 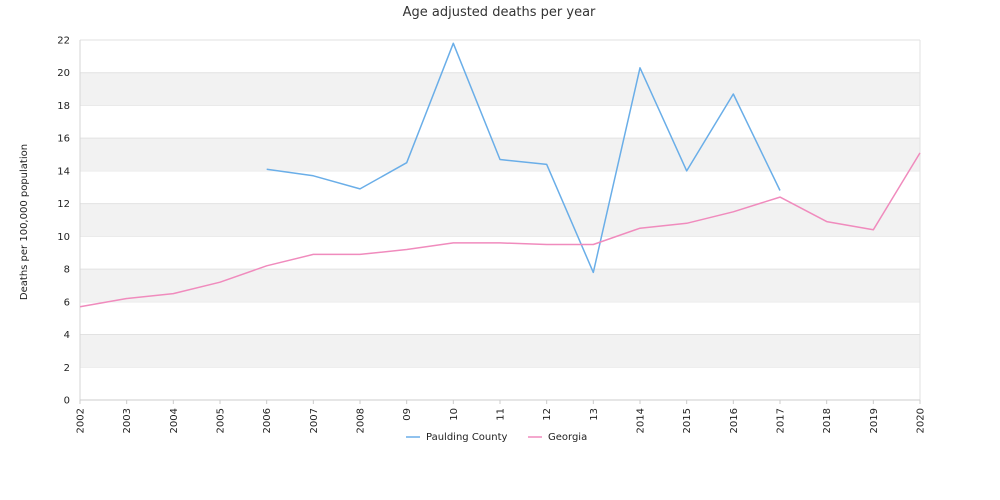 I want to click on legend-item-paulding-county: Paulding County, so click(x=457, y=437).